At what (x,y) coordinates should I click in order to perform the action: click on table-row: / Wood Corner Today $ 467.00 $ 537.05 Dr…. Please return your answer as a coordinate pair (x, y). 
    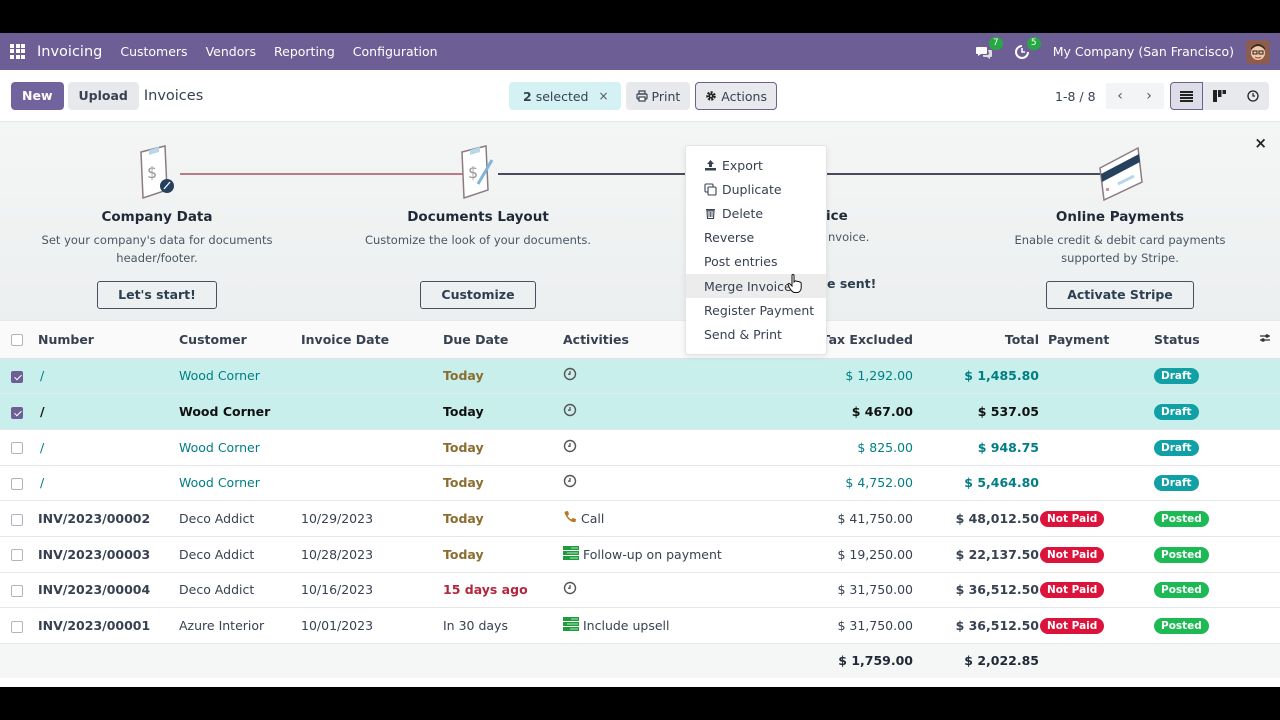
    Looking at the image, I should click on (640, 411).